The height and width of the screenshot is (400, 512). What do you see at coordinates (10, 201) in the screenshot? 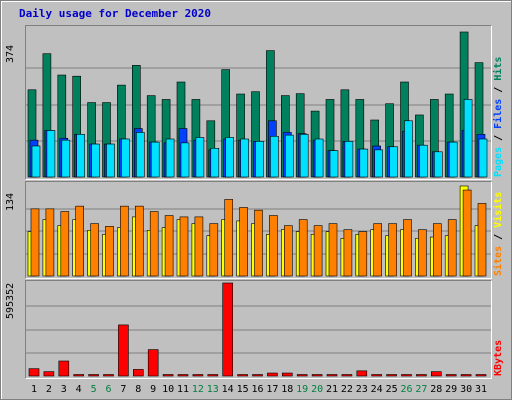
I see `middle-panel-ymax-label: 134` at bounding box center [10, 201].